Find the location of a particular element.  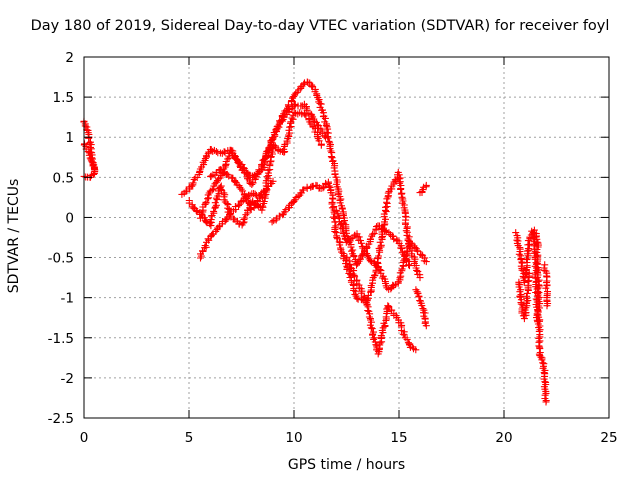

y-tick-label: -1 is located at coordinates (67, 299).